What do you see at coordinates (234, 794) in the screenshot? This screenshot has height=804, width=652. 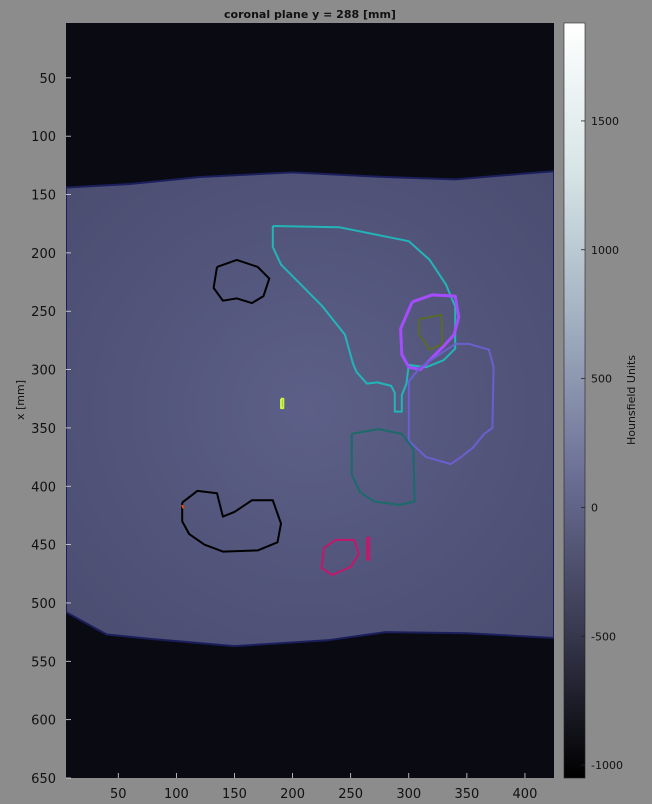 I see `x-tick-label: 150` at bounding box center [234, 794].